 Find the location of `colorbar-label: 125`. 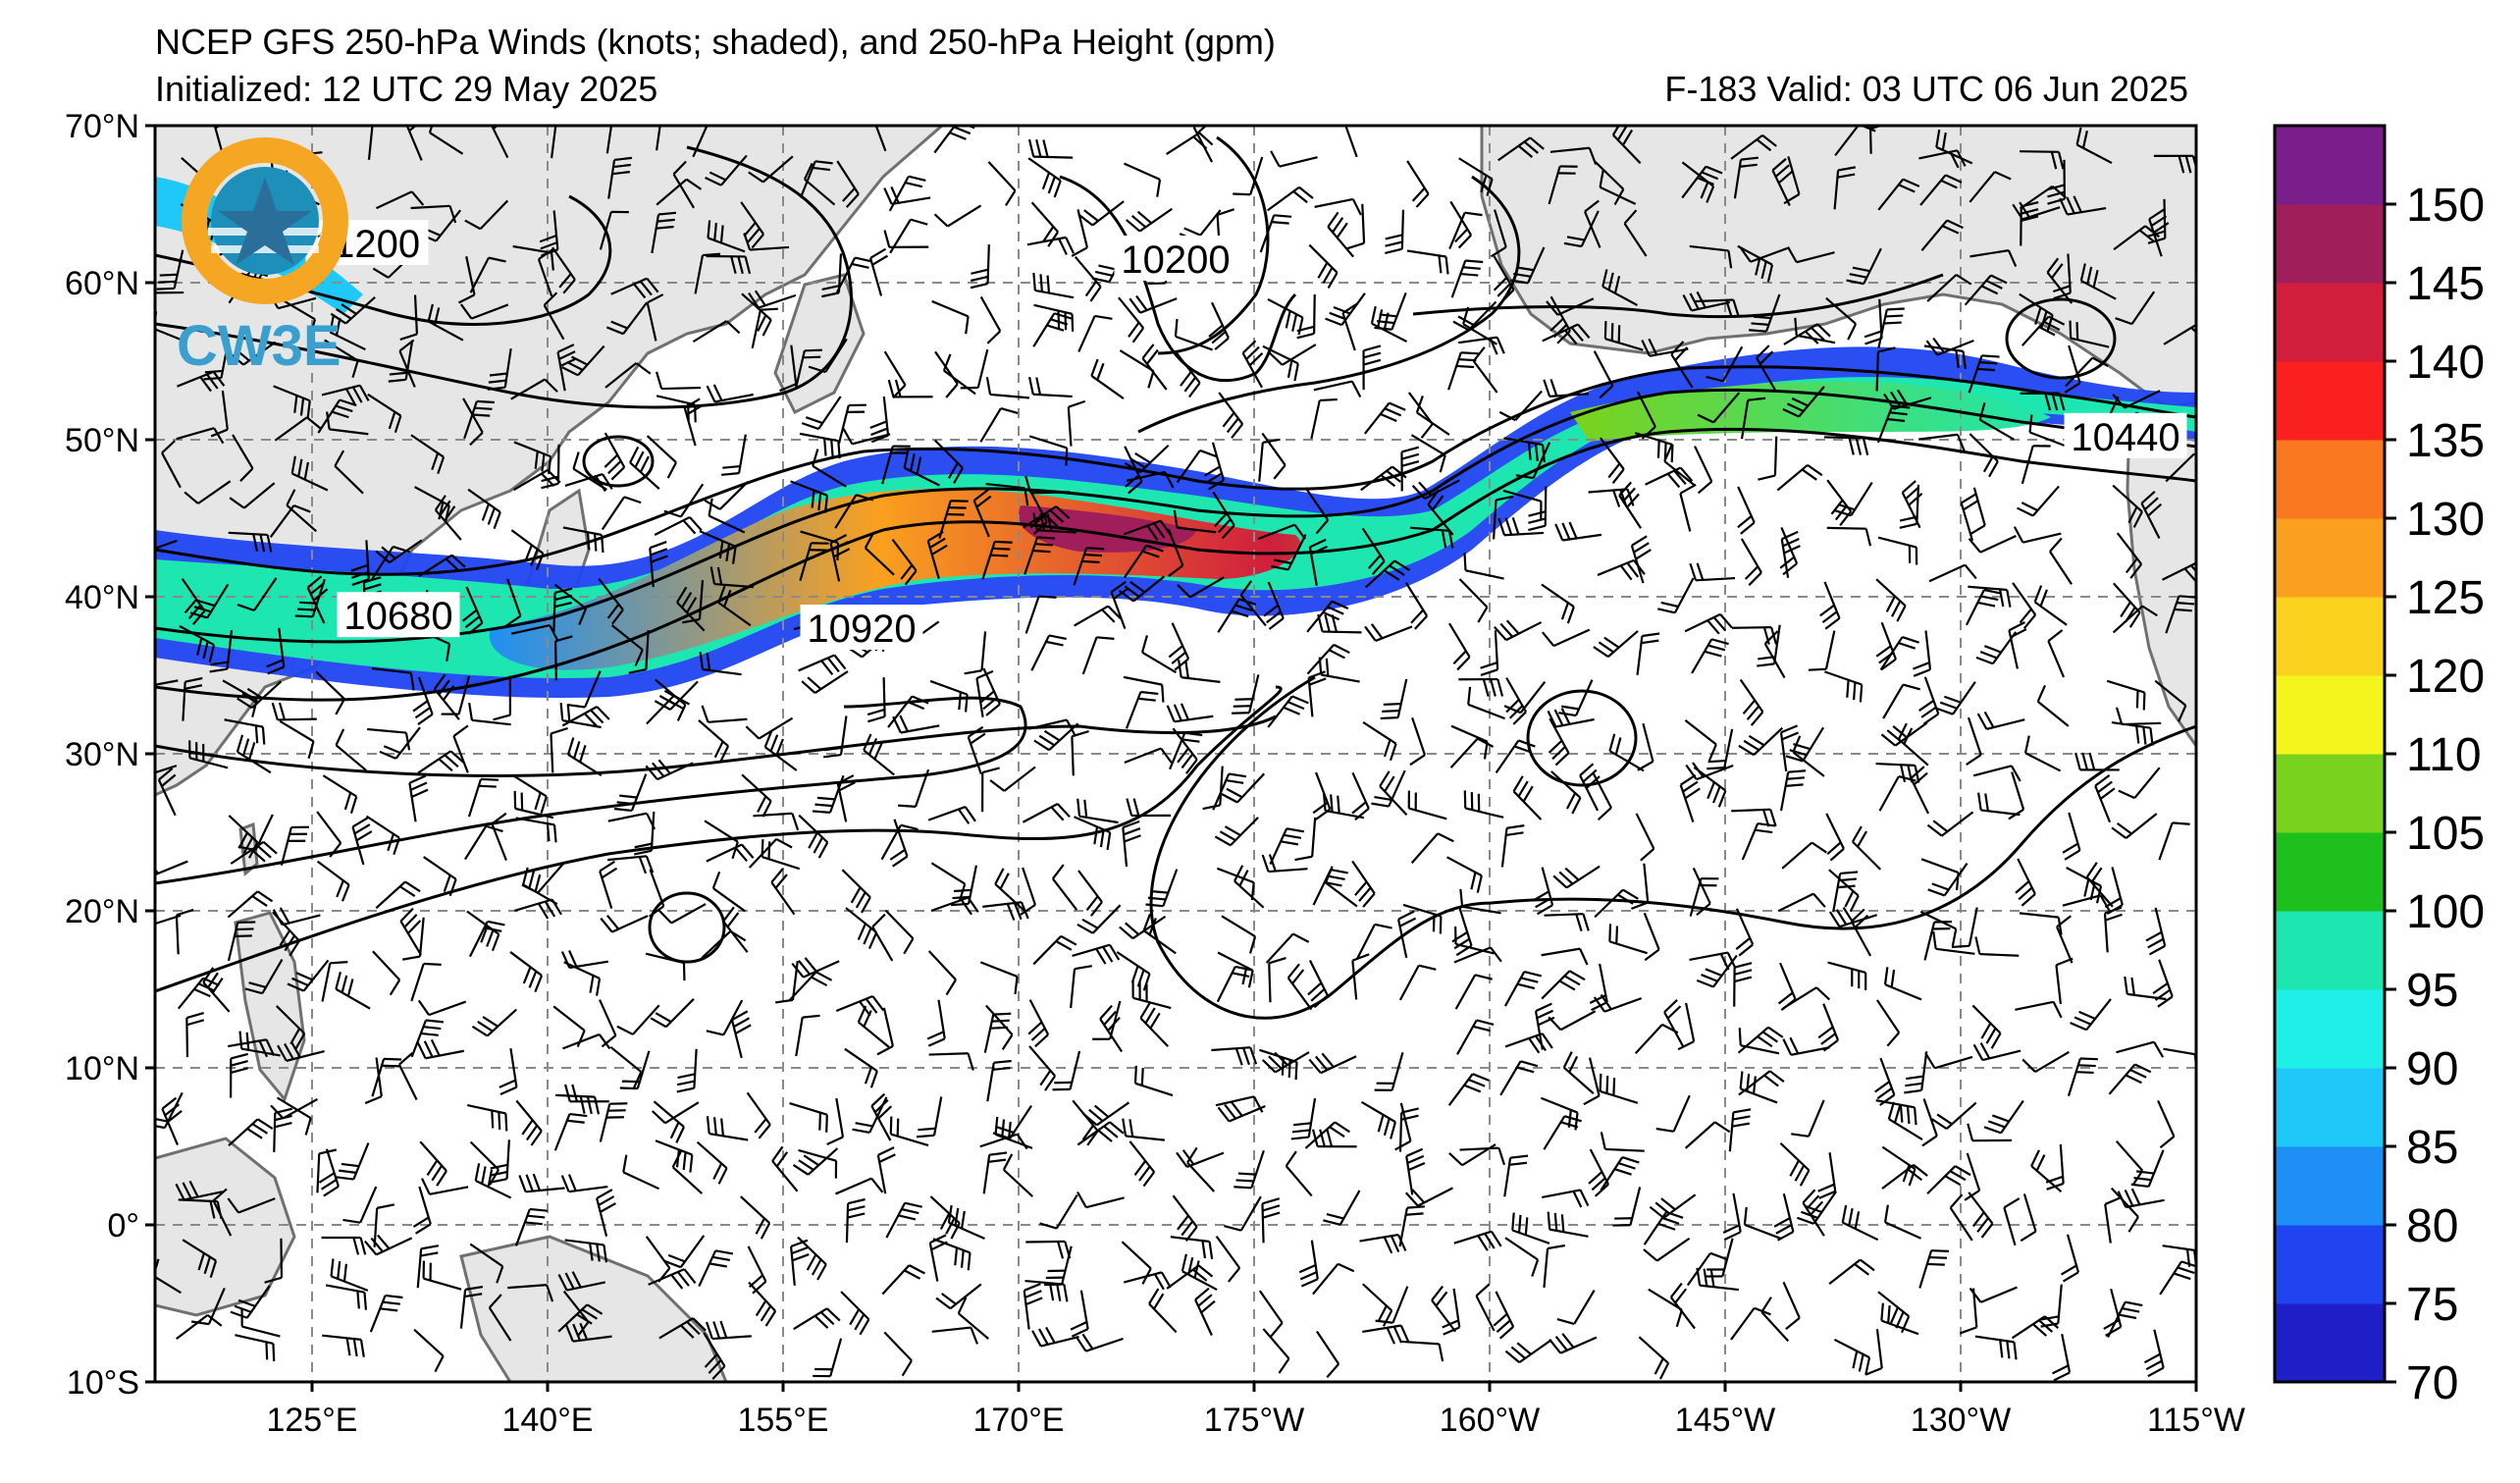

colorbar-label: 125 is located at coordinates (2445, 598).